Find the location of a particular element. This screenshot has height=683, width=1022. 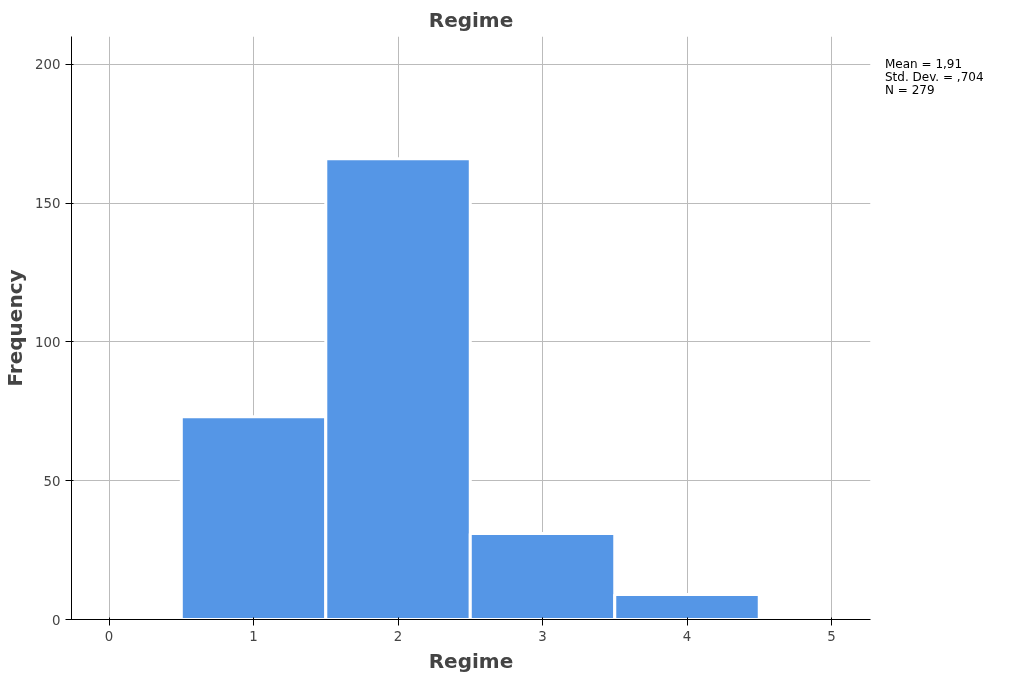

x-tick-label: 1 is located at coordinates (253, 636).